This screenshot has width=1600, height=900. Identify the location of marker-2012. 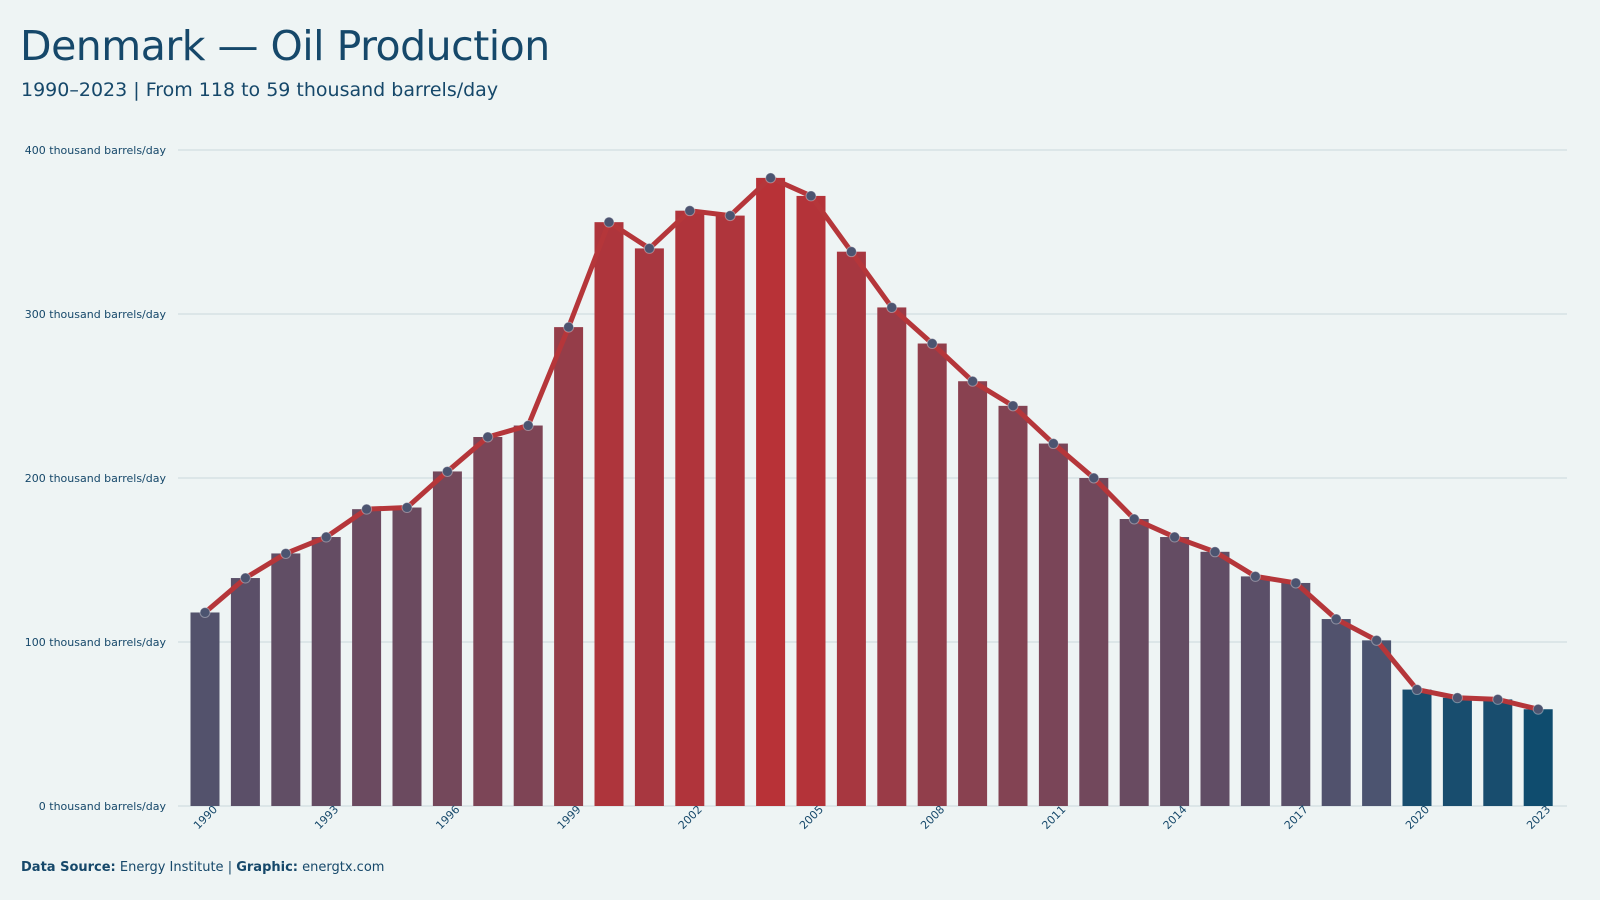
(1094, 478).